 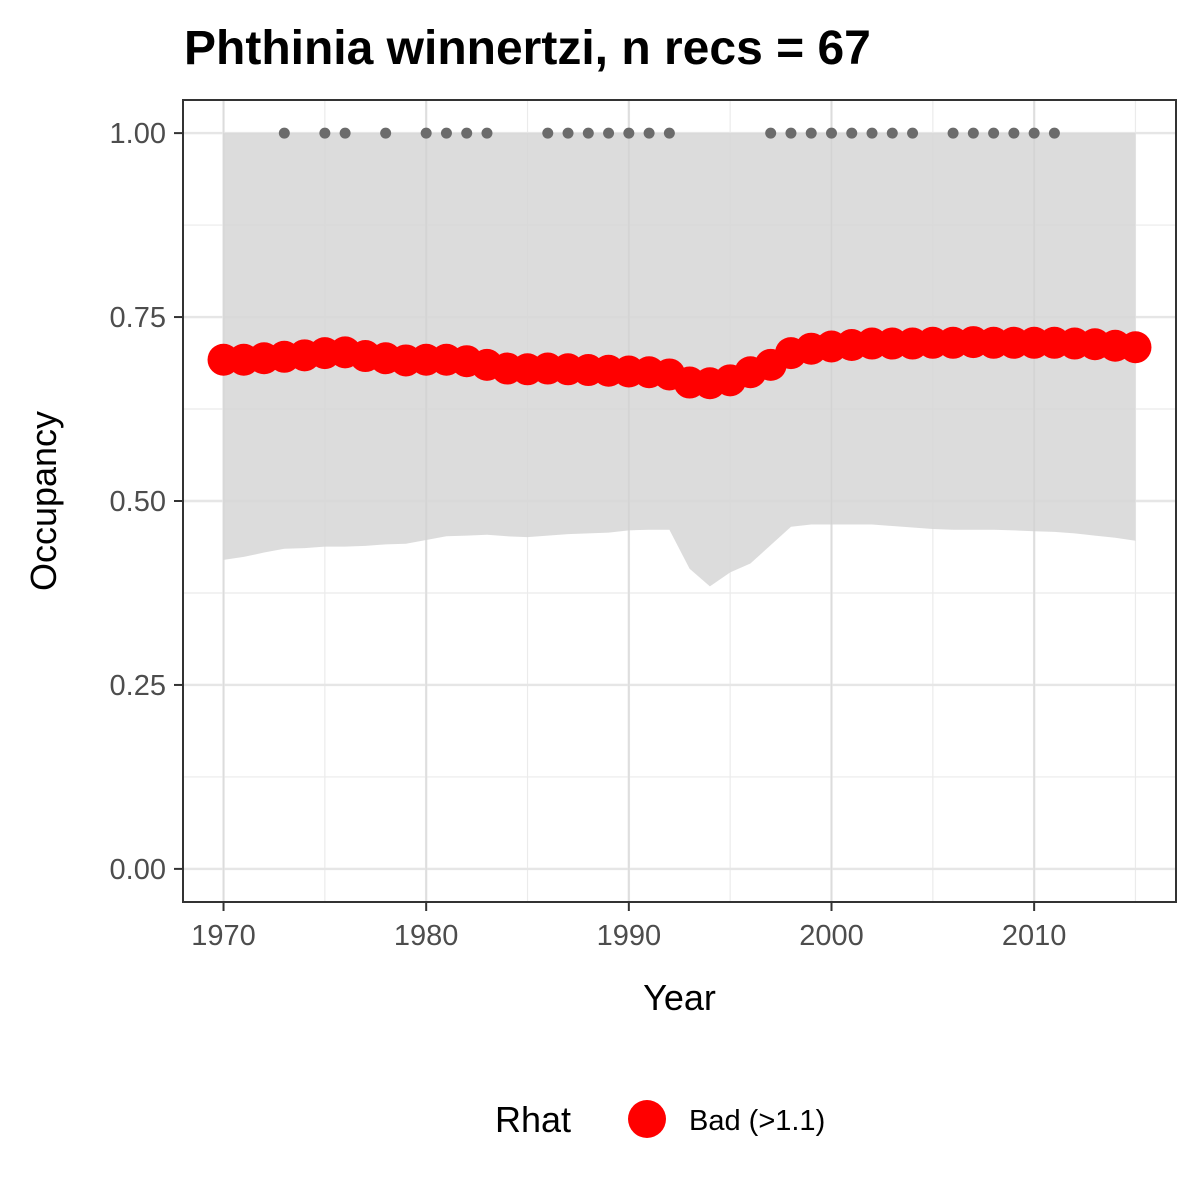 I want to click on legend-label-bad: Bad (>1.1), so click(x=757, y=1121).